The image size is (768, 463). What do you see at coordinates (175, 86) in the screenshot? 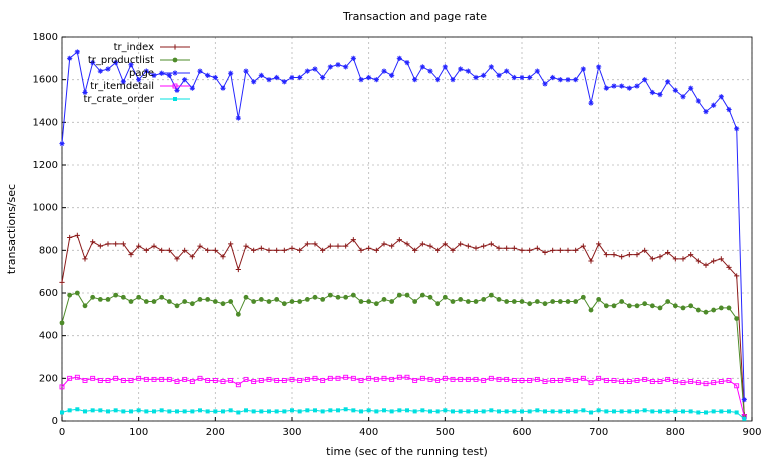
I see `legend-marker` at bounding box center [175, 86].